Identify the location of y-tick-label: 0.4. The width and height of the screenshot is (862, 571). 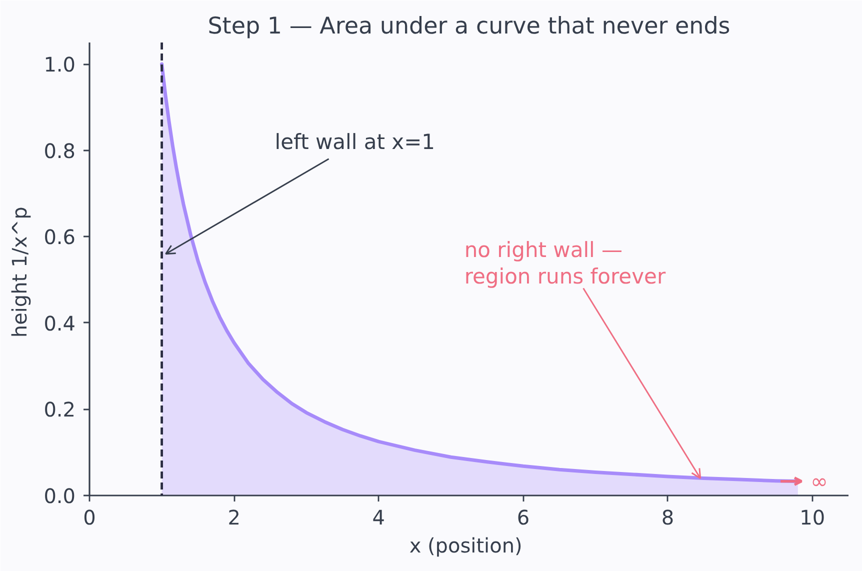
(60, 323).